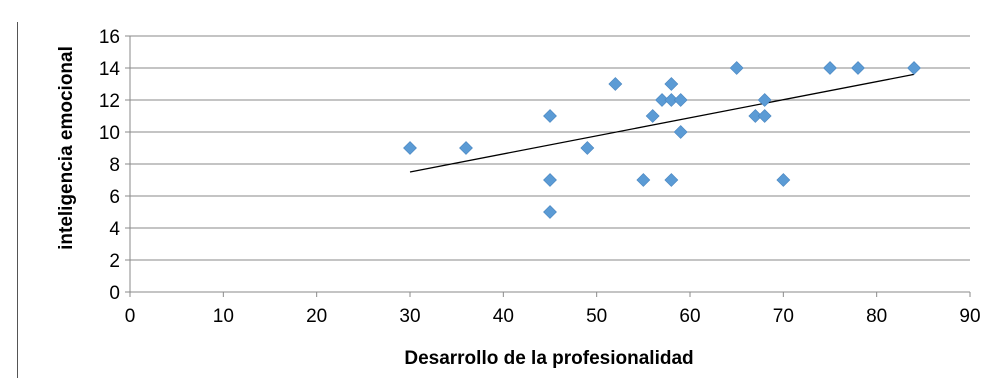 Image resolution: width=1000 pixels, height=382 pixels. I want to click on y-tick-label: 0, so click(114, 293).